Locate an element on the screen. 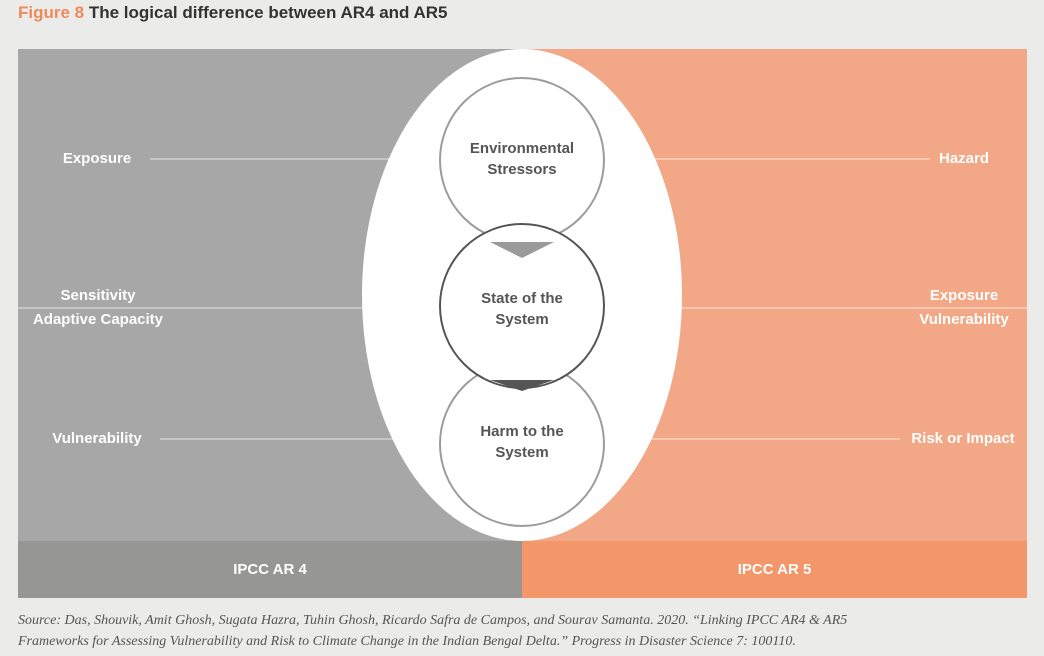 The image size is (1044, 656). ar5-footer-label: IPCC AR 5 is located at coordinates (774, 569).